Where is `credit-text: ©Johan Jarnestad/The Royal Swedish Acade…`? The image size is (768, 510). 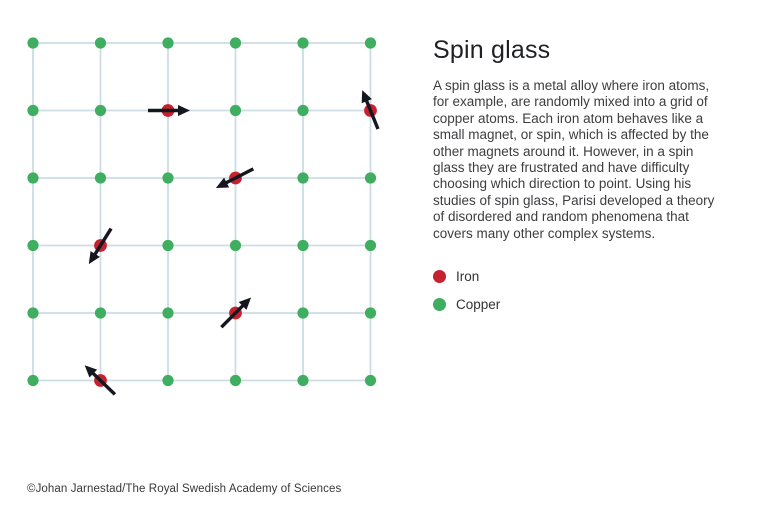
credit-text: ©Johan Jarnestad/The Royal Swedish Acade… is located at coordinates (184, 489).